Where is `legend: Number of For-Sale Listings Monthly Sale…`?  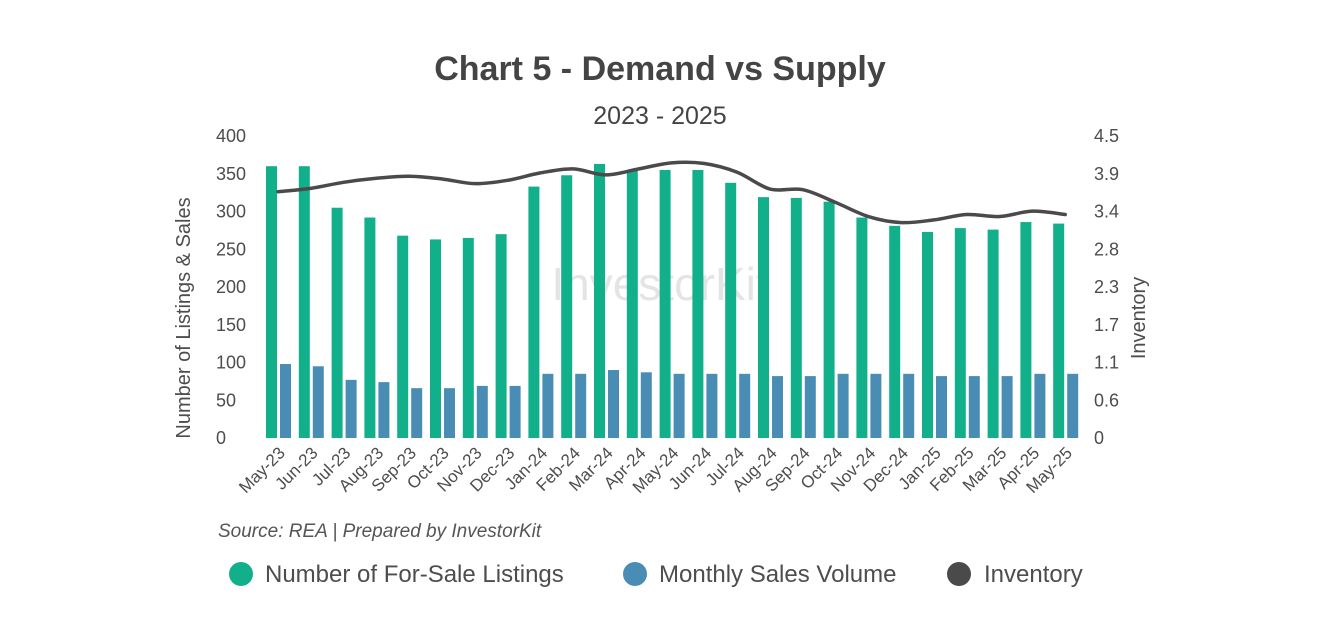
legend: Number of For-Sale Listings Monthly Sale… is located at coordinates (656, 574).